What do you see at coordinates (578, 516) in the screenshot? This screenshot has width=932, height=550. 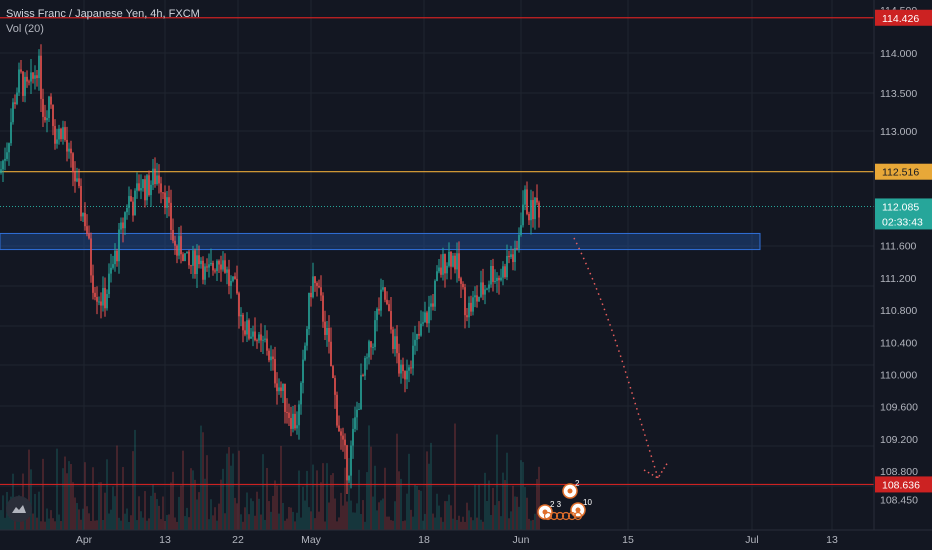 I see `event-cluster-ring` at bounding box center [578, 516].